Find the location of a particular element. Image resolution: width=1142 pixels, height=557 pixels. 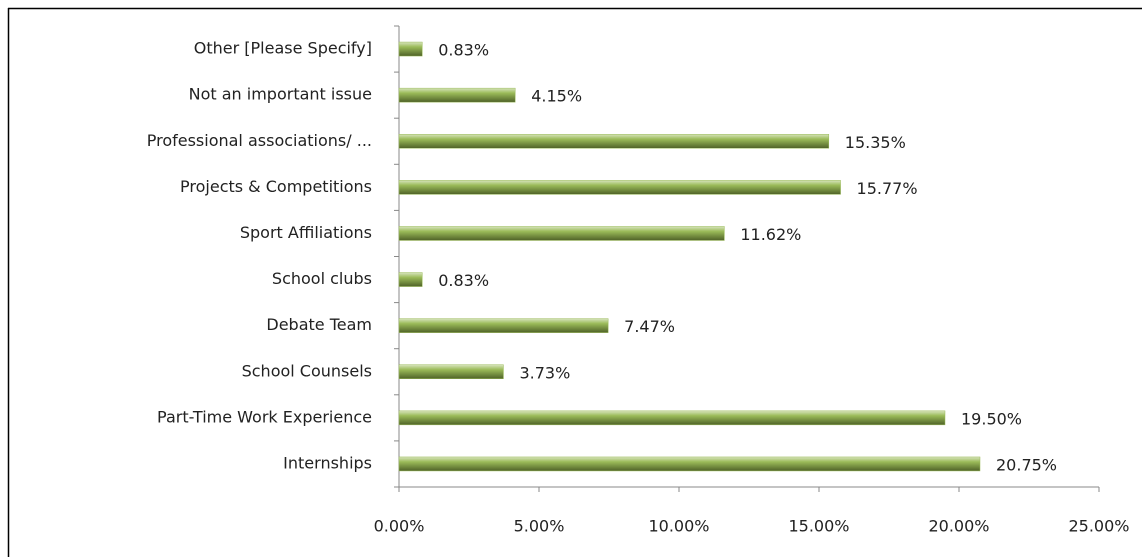

data-label: 3.73% is located at coordinates (544, 372).